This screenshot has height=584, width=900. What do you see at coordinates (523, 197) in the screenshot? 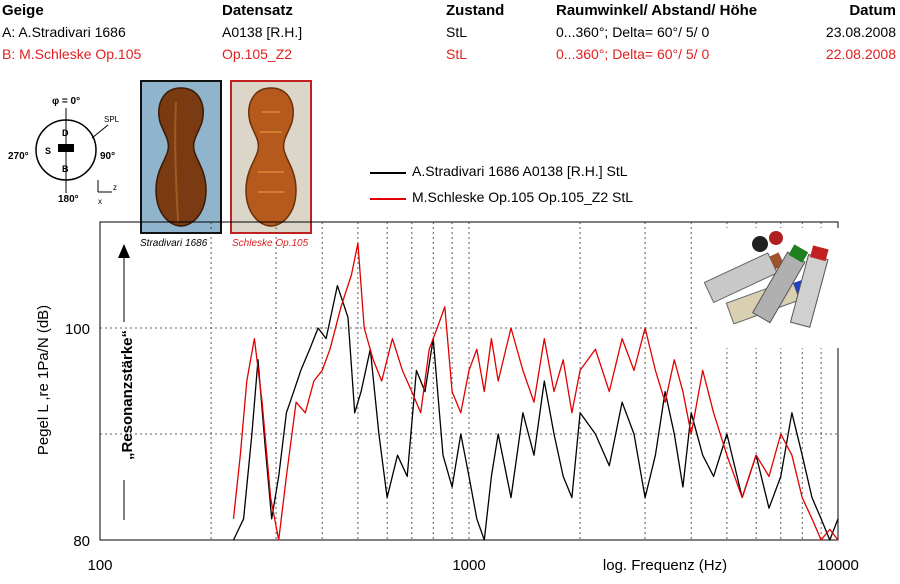
I see `legend-label-b: M.Schleske Op.105 Op.105_Z2 StL` at bounding box center [523, 197].